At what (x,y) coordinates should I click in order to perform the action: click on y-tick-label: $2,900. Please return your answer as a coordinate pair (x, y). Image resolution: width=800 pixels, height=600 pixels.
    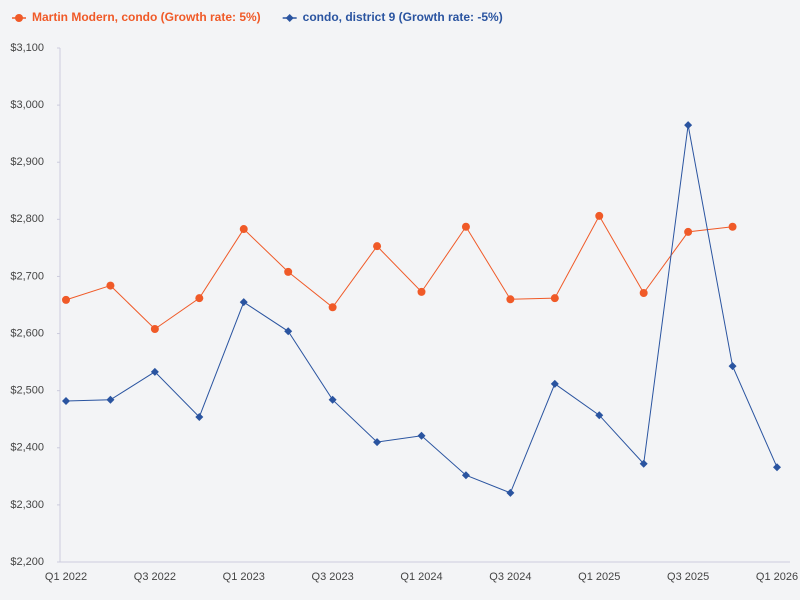
    Looking at the image, I should click on (27, 162).